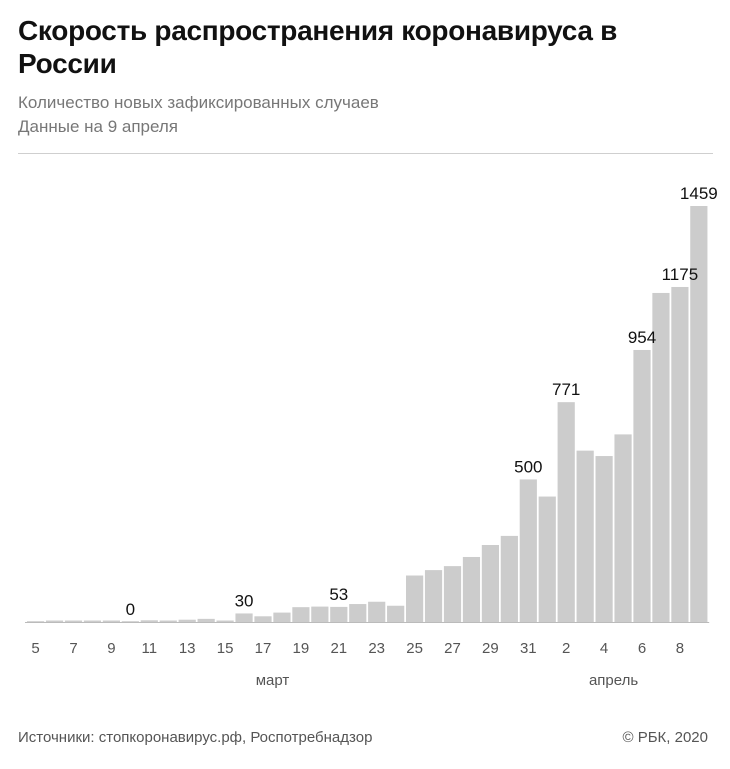 The image size is (730, 769). Describe the element at coordinates (273, 680) in the screenshot. I see `month-label-март: март` at that location.